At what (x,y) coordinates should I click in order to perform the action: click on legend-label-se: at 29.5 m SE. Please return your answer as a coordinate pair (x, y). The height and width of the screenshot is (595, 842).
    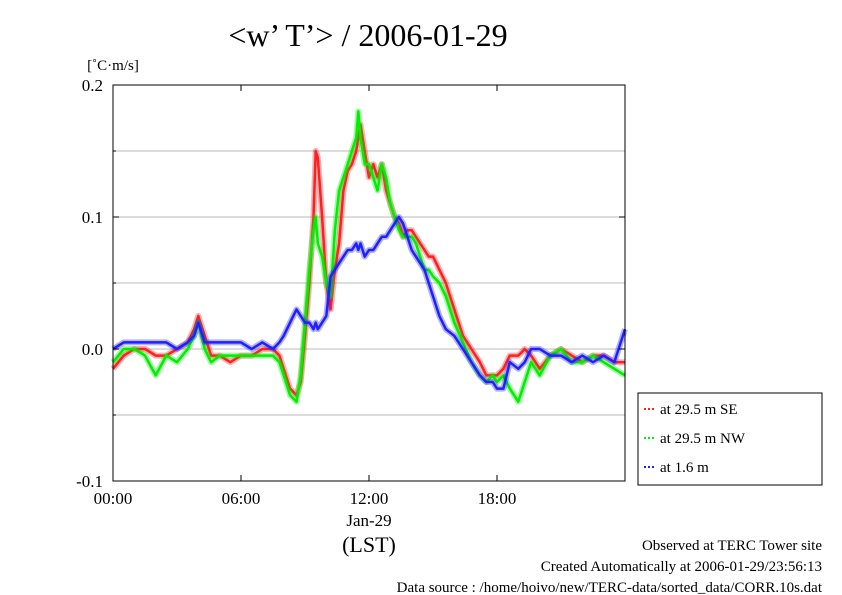
    Looking at the image, I should click on (699, 410).